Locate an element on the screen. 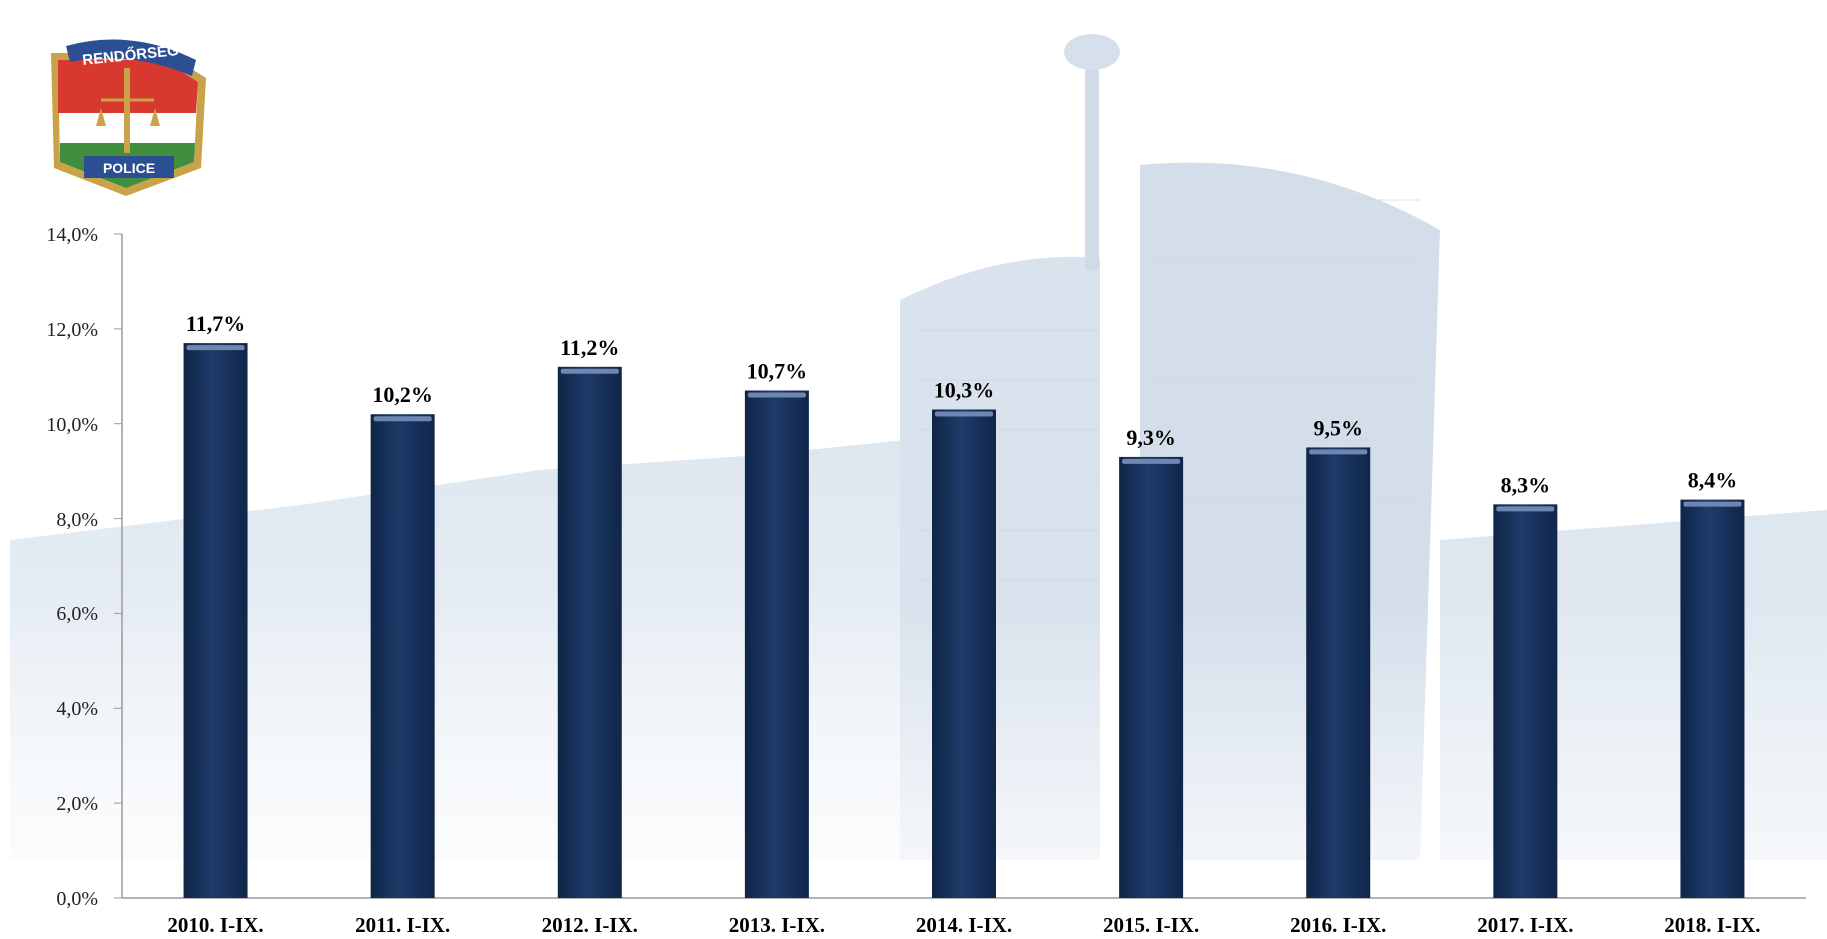  x-category-label: 2010. I-IX. is located at coordinates (215, 925).